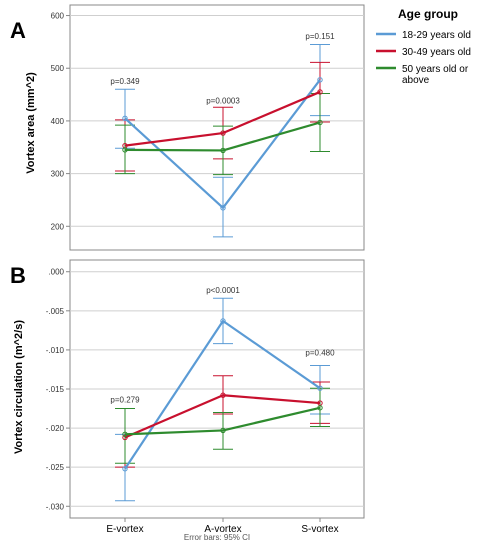 Image resolution: width=485 pixels, height=550 pixels. What do you see at coordinates (436, 52) in the screenshot?
I see `legend-item-30-49: 30-49 years old` at bounding box center [436, 52].